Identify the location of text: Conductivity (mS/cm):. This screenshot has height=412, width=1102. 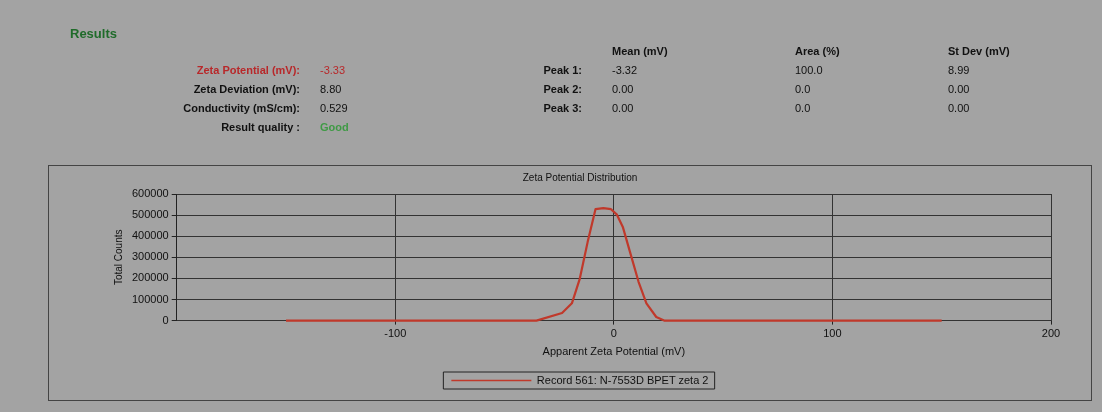
(241, 108).